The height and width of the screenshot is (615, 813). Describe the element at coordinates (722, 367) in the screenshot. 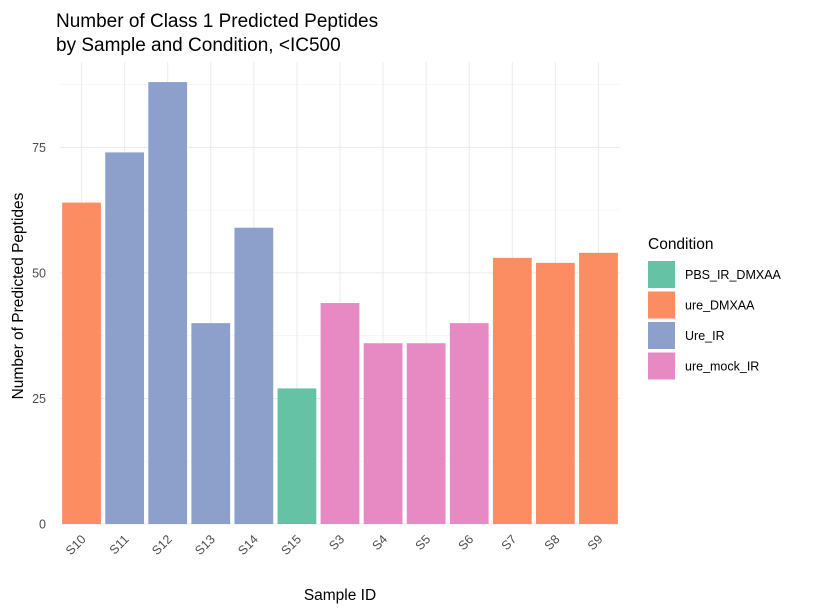

I see `legend-label: ure_mock_IR` at that location.